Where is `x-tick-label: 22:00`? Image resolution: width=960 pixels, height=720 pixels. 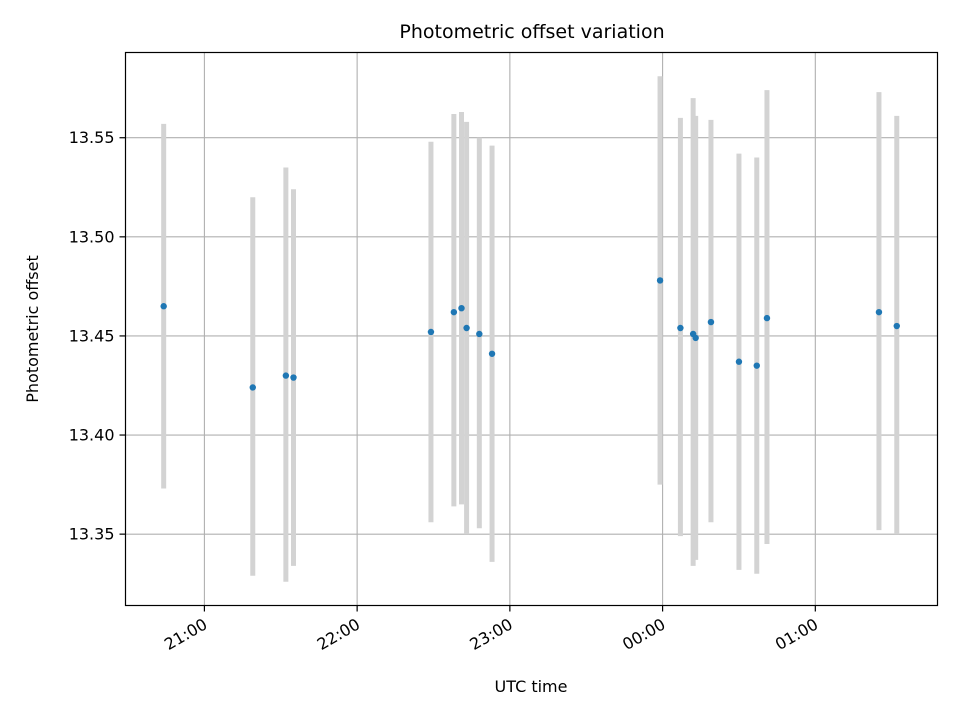
x-tick-label: 22:00 is located at coordinates (338, 635).